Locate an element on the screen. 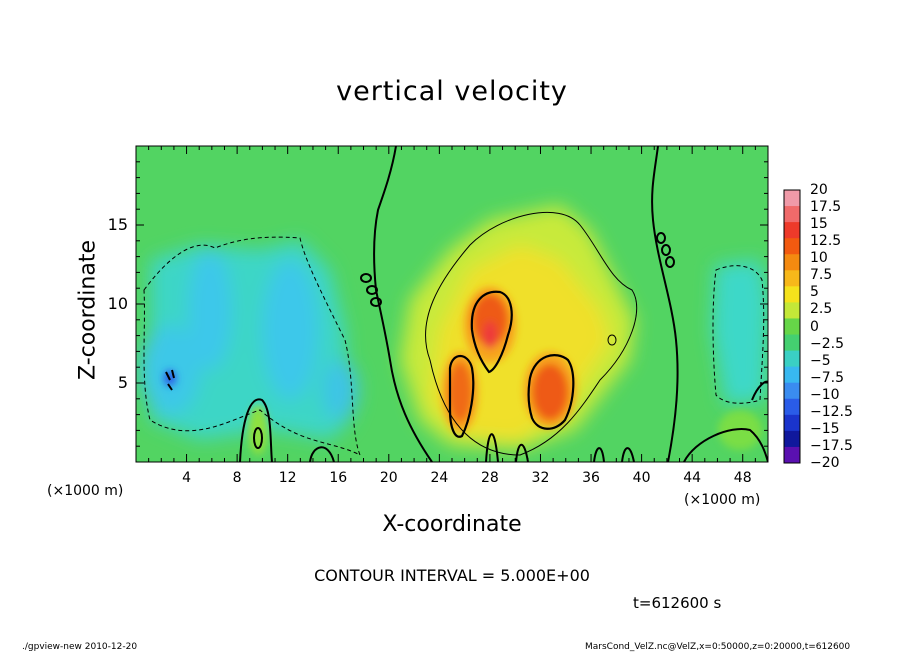  colorbar-label: 15 is located at coordinates (819, 224).